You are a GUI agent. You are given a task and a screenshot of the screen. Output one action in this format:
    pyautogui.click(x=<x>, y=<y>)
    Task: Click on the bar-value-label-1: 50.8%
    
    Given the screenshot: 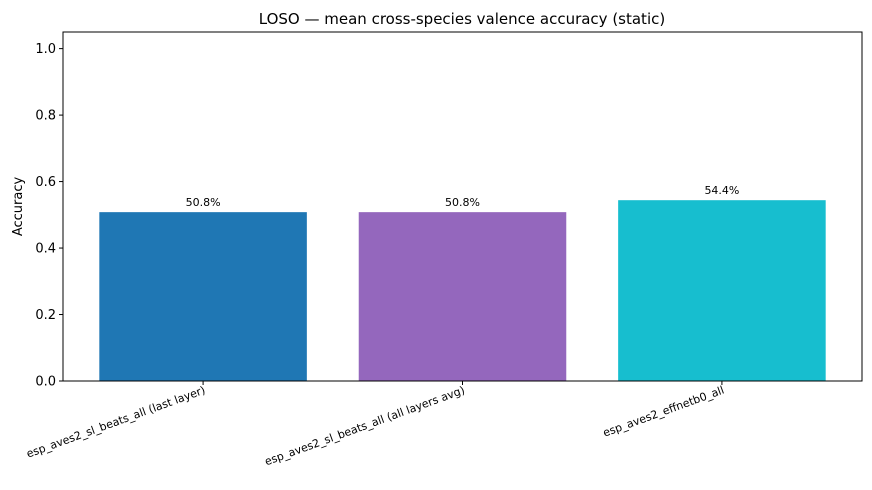 What is the action you would take?
    pyautogui.click(x=203, y=202)
    